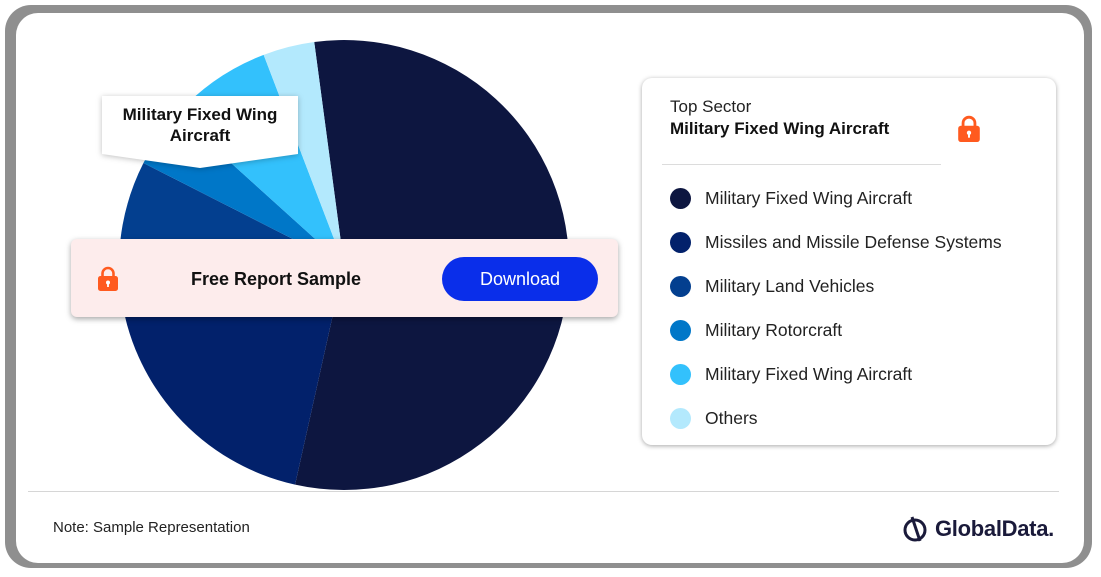 Image resolution: width=1101 pixels, height=577 pixels. Describe the element at coordinates (801, 164) in the screenshot. I see `legend-divider` at that location.